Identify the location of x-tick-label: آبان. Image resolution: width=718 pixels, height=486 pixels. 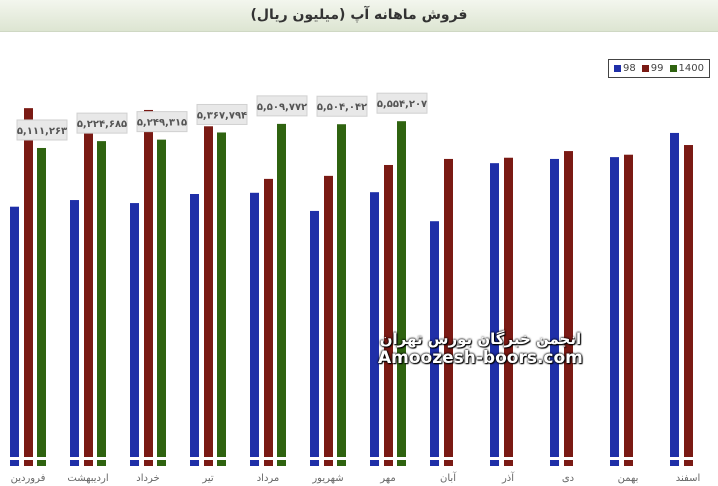
(448, 477).